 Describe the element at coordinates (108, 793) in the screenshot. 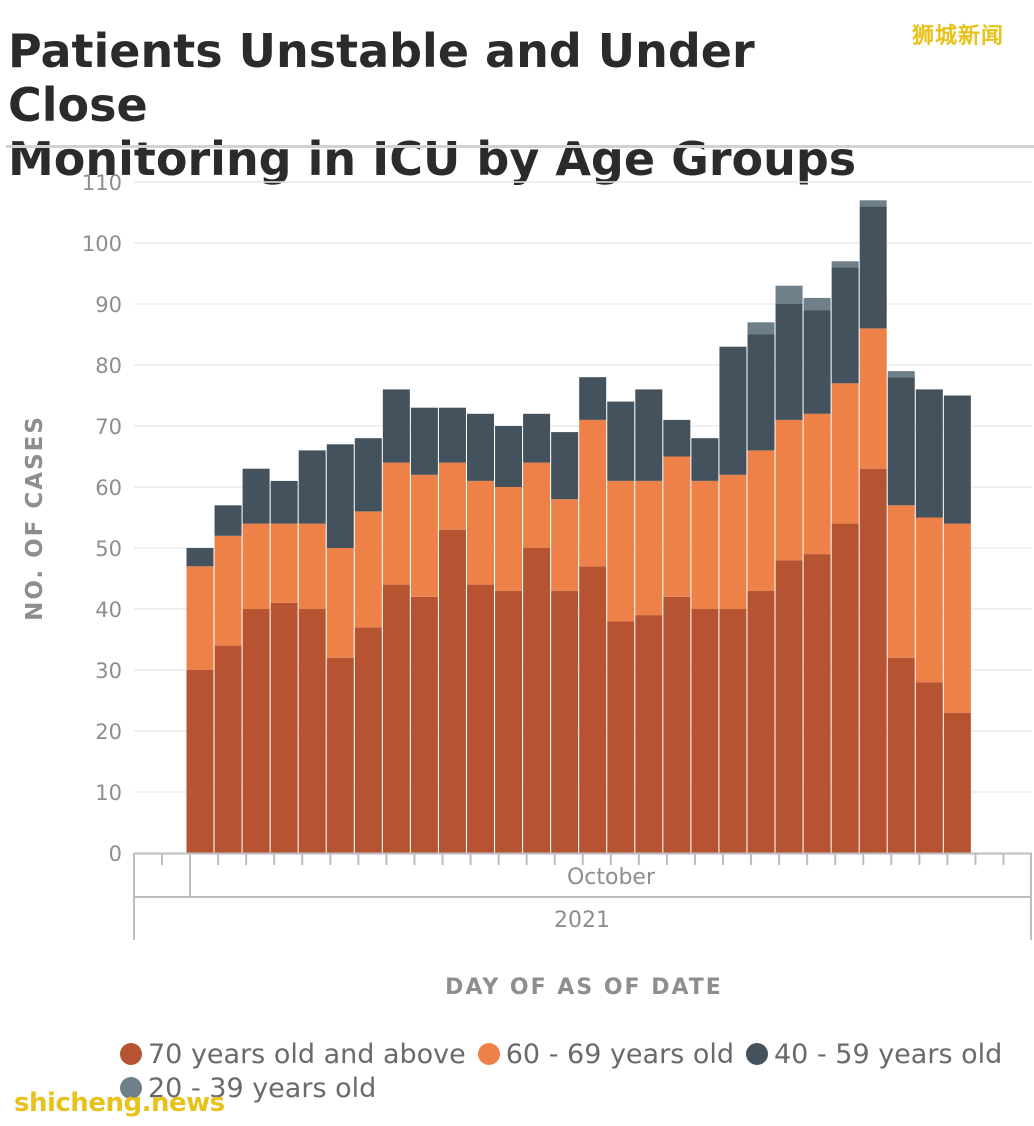

I see `y-tick-label: 10` at that location.